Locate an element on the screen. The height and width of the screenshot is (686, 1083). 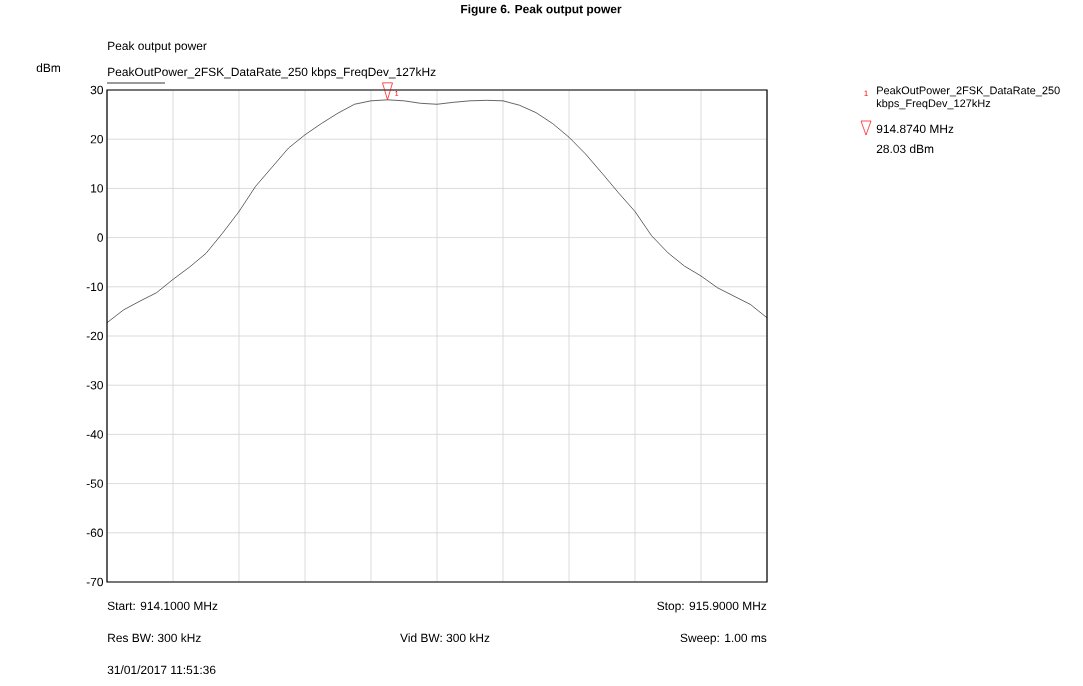
text: Stop: 915.9000 MHz is located at coordinates (712, 607).